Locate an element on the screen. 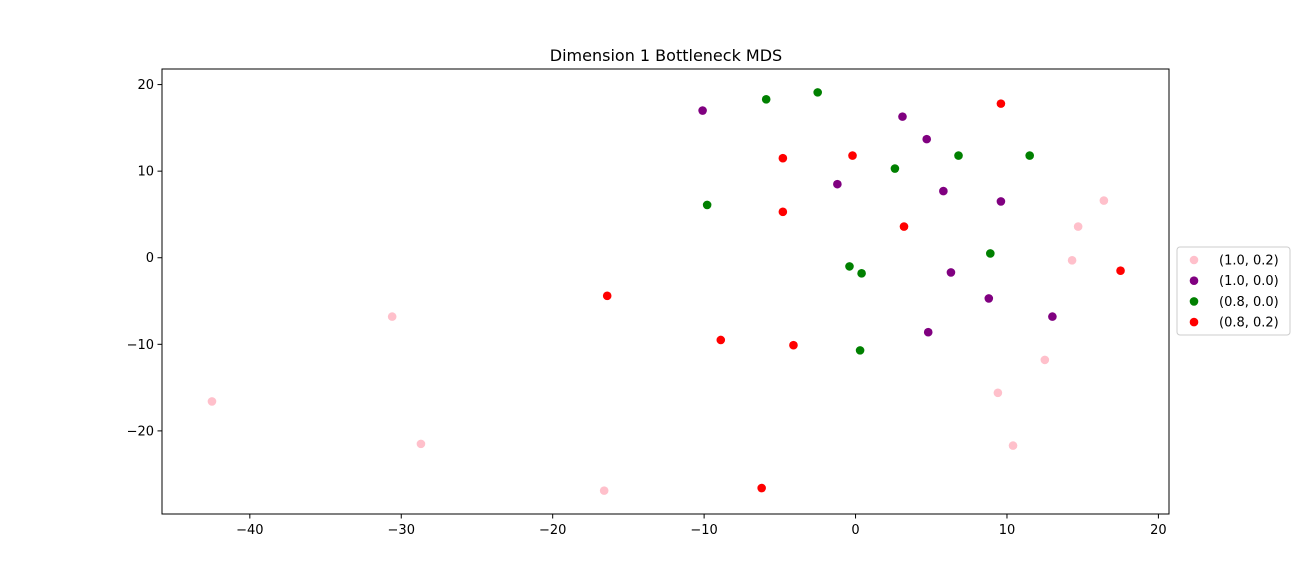  x-tick-label: −30 is located at coordinates (401, 530).